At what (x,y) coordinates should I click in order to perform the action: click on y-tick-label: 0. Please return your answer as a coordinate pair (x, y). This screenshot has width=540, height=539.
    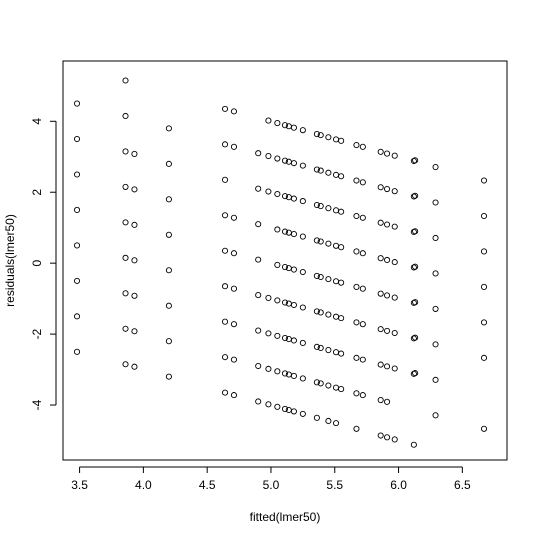
    Looking at the image, I should click on (37, 263).